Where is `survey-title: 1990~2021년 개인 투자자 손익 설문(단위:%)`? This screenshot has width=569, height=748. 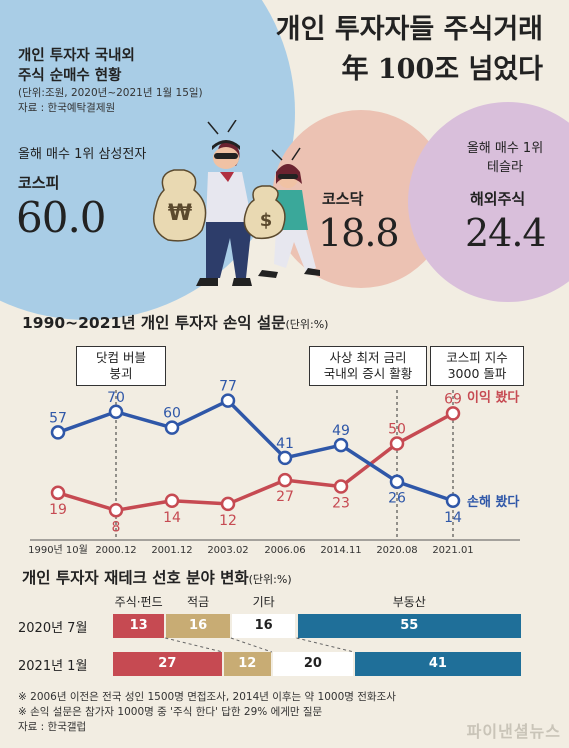 survey-title: 1990~2021년 개인 투자자 손익 설문(단위:%) is located at coordinates (175, 322).